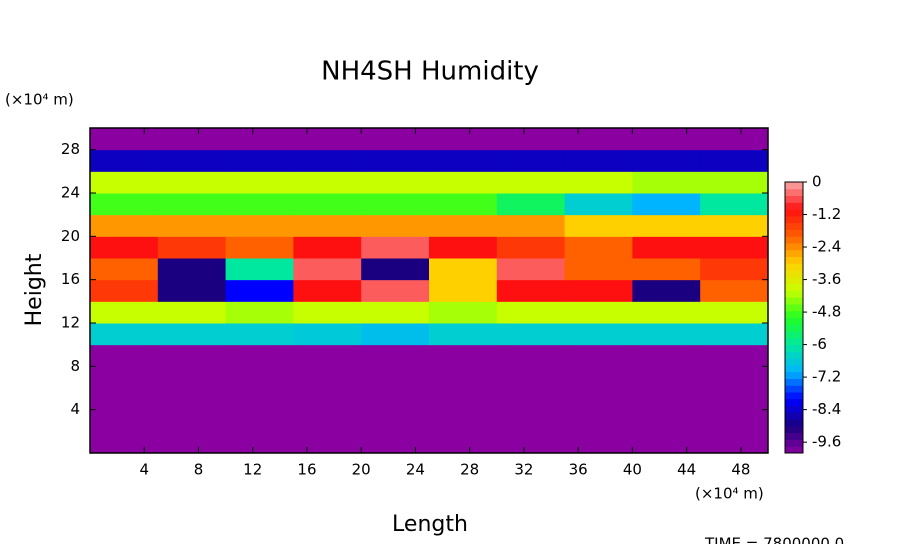  What do you see at coordinates (819, 344) in the screenshot?
I see `colorbar-tick-label: -6` at bounding box center [819, 344].